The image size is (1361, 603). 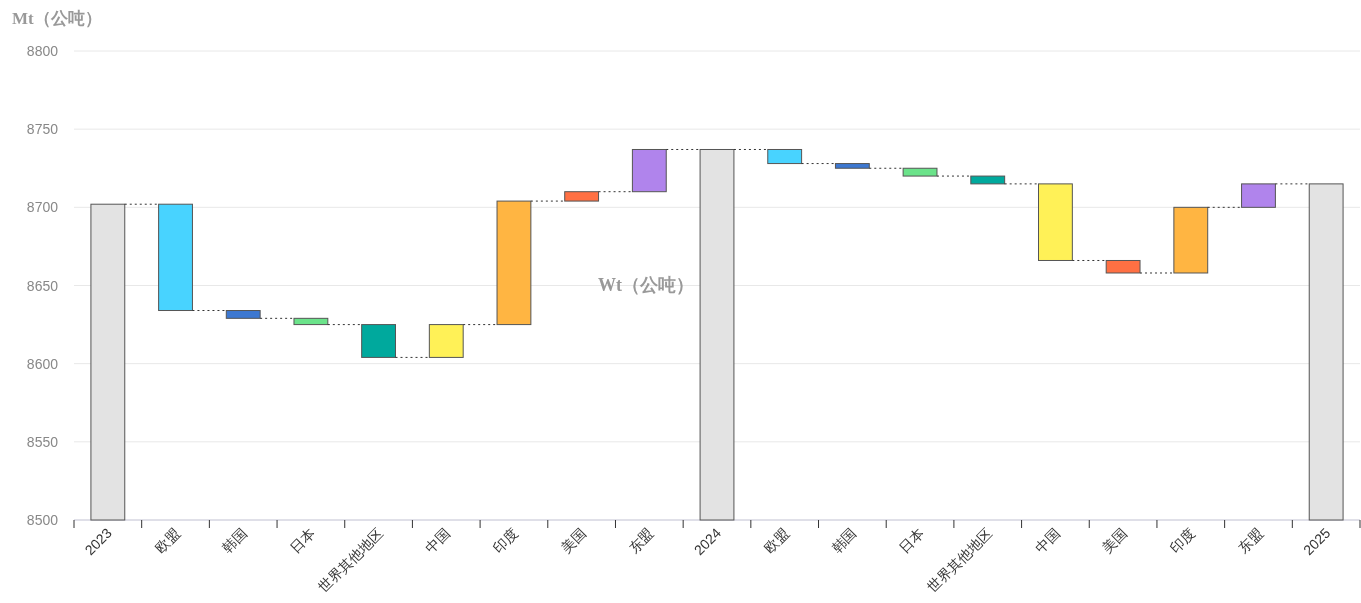 What do you see at coordinates (42, 363) in the screenshot?
I see `y-tick-label: 8600` at bounding box center [42, 363].